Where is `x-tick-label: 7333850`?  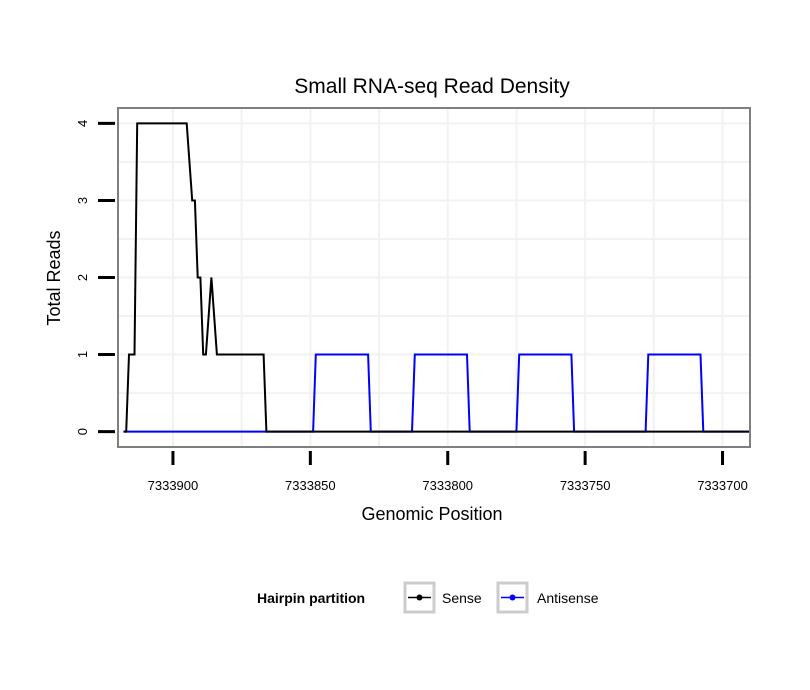 x-tick-label: 7333850 is located at coordinates (310, 485).